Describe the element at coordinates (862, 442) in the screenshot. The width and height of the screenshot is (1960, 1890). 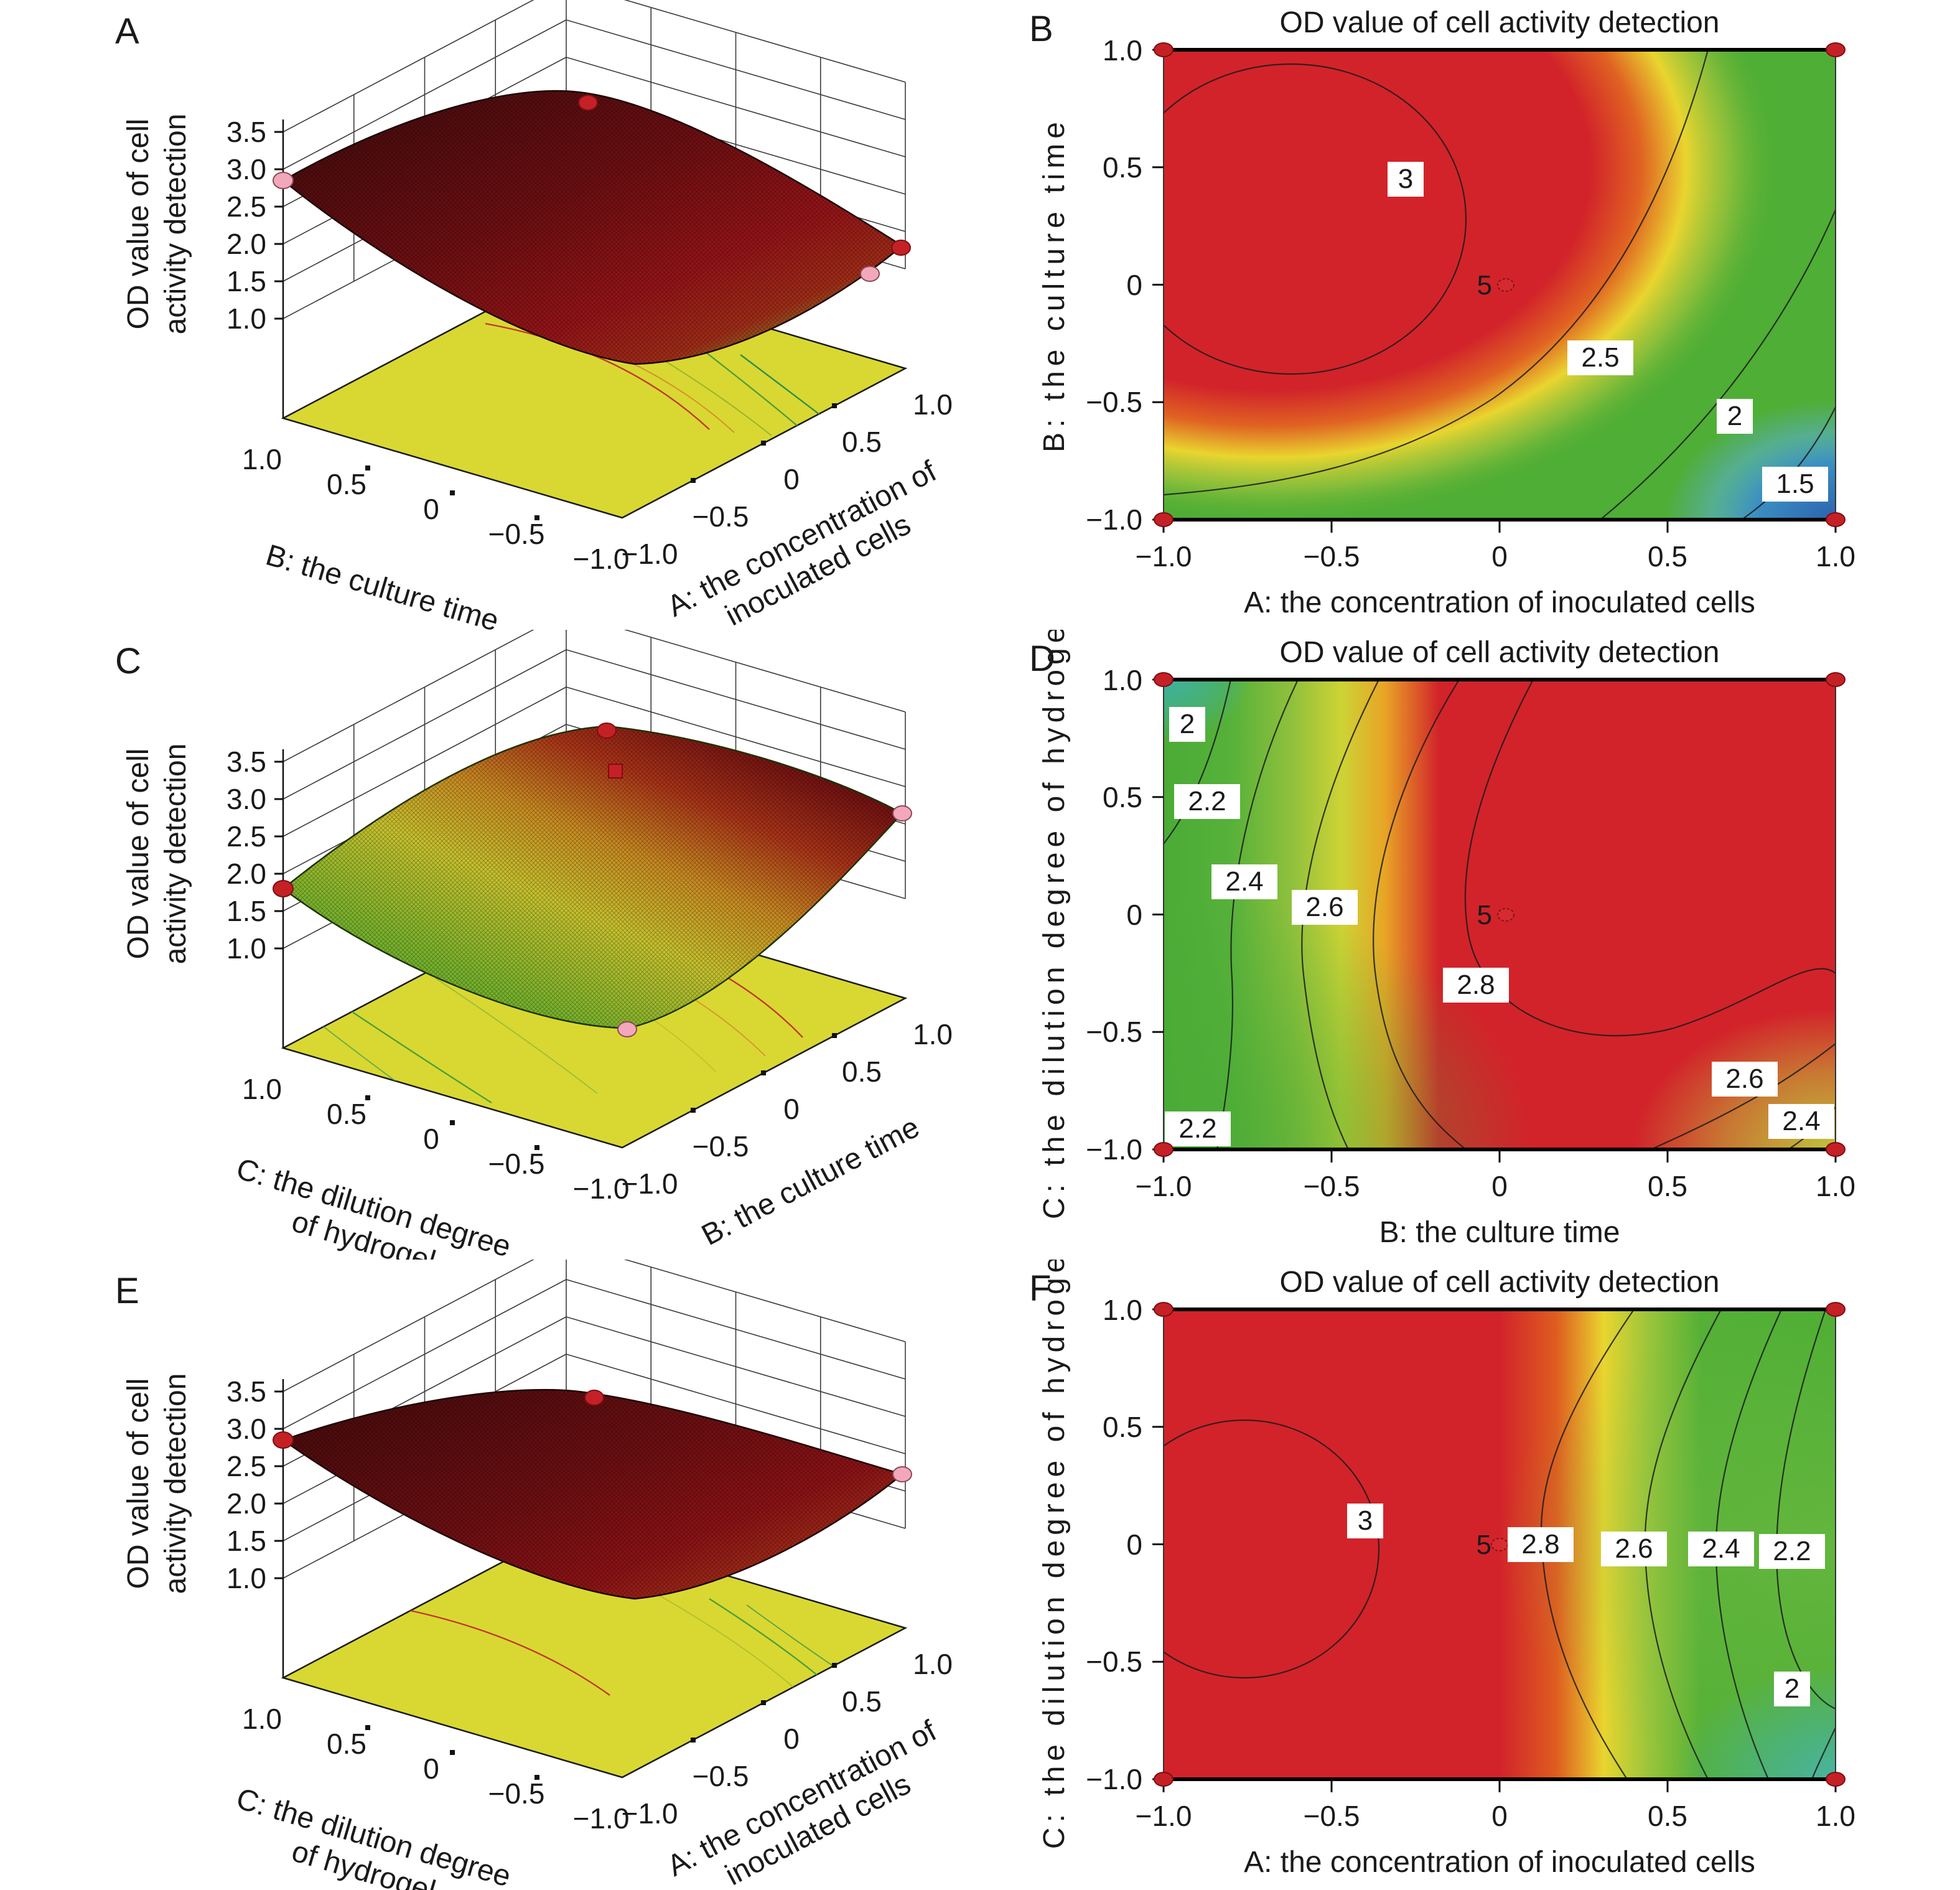
I see `right-axis-tick: 0.5` at that location.